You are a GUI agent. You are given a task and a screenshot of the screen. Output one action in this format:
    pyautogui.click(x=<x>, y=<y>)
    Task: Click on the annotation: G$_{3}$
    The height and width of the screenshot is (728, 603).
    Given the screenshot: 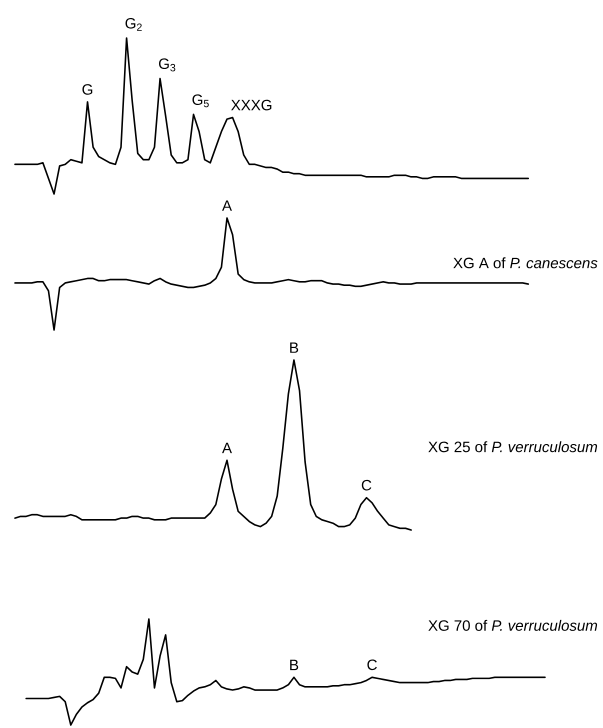 What is the action you would take?
    pyautogui.click(x=167, y=65)
    